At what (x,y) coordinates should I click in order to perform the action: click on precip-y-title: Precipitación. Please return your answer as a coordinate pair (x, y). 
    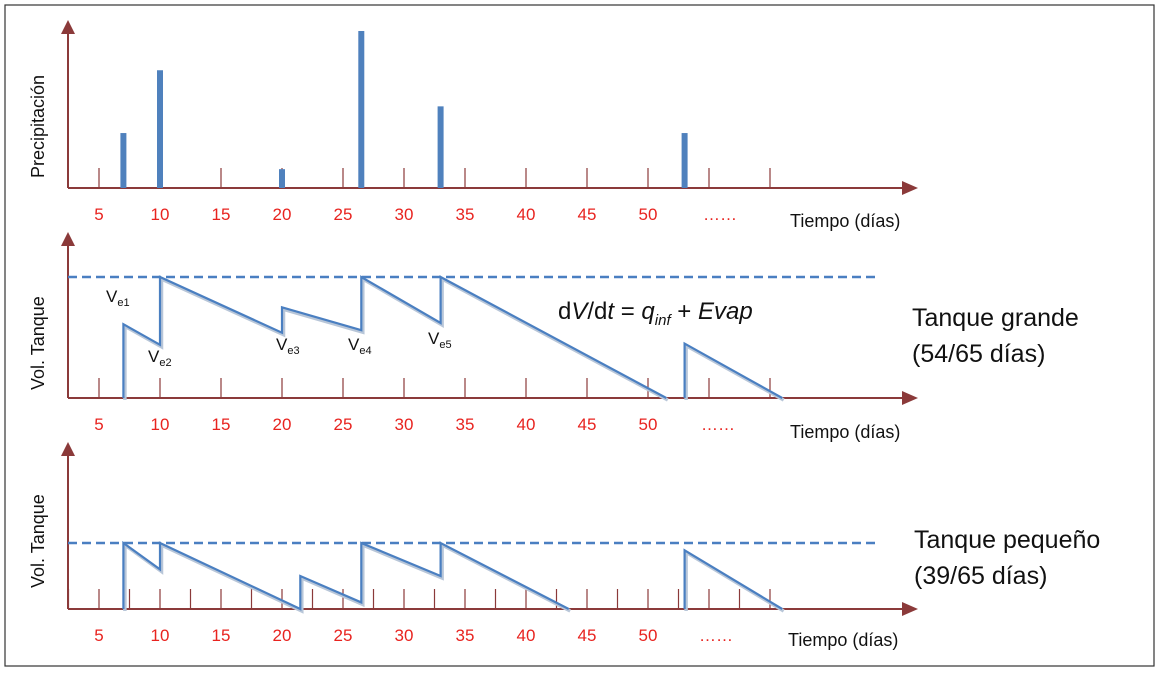
    Looking at the image, I should click on (38, 126).